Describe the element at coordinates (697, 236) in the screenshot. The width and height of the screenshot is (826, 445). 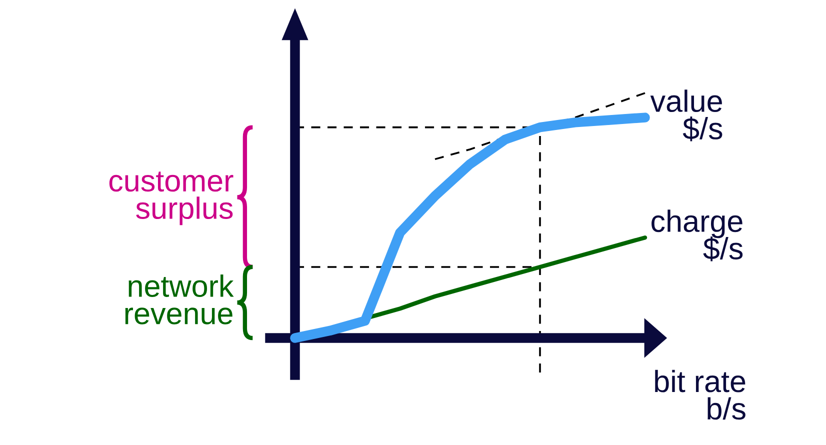
I see `series-label: charge $/s` at that location.